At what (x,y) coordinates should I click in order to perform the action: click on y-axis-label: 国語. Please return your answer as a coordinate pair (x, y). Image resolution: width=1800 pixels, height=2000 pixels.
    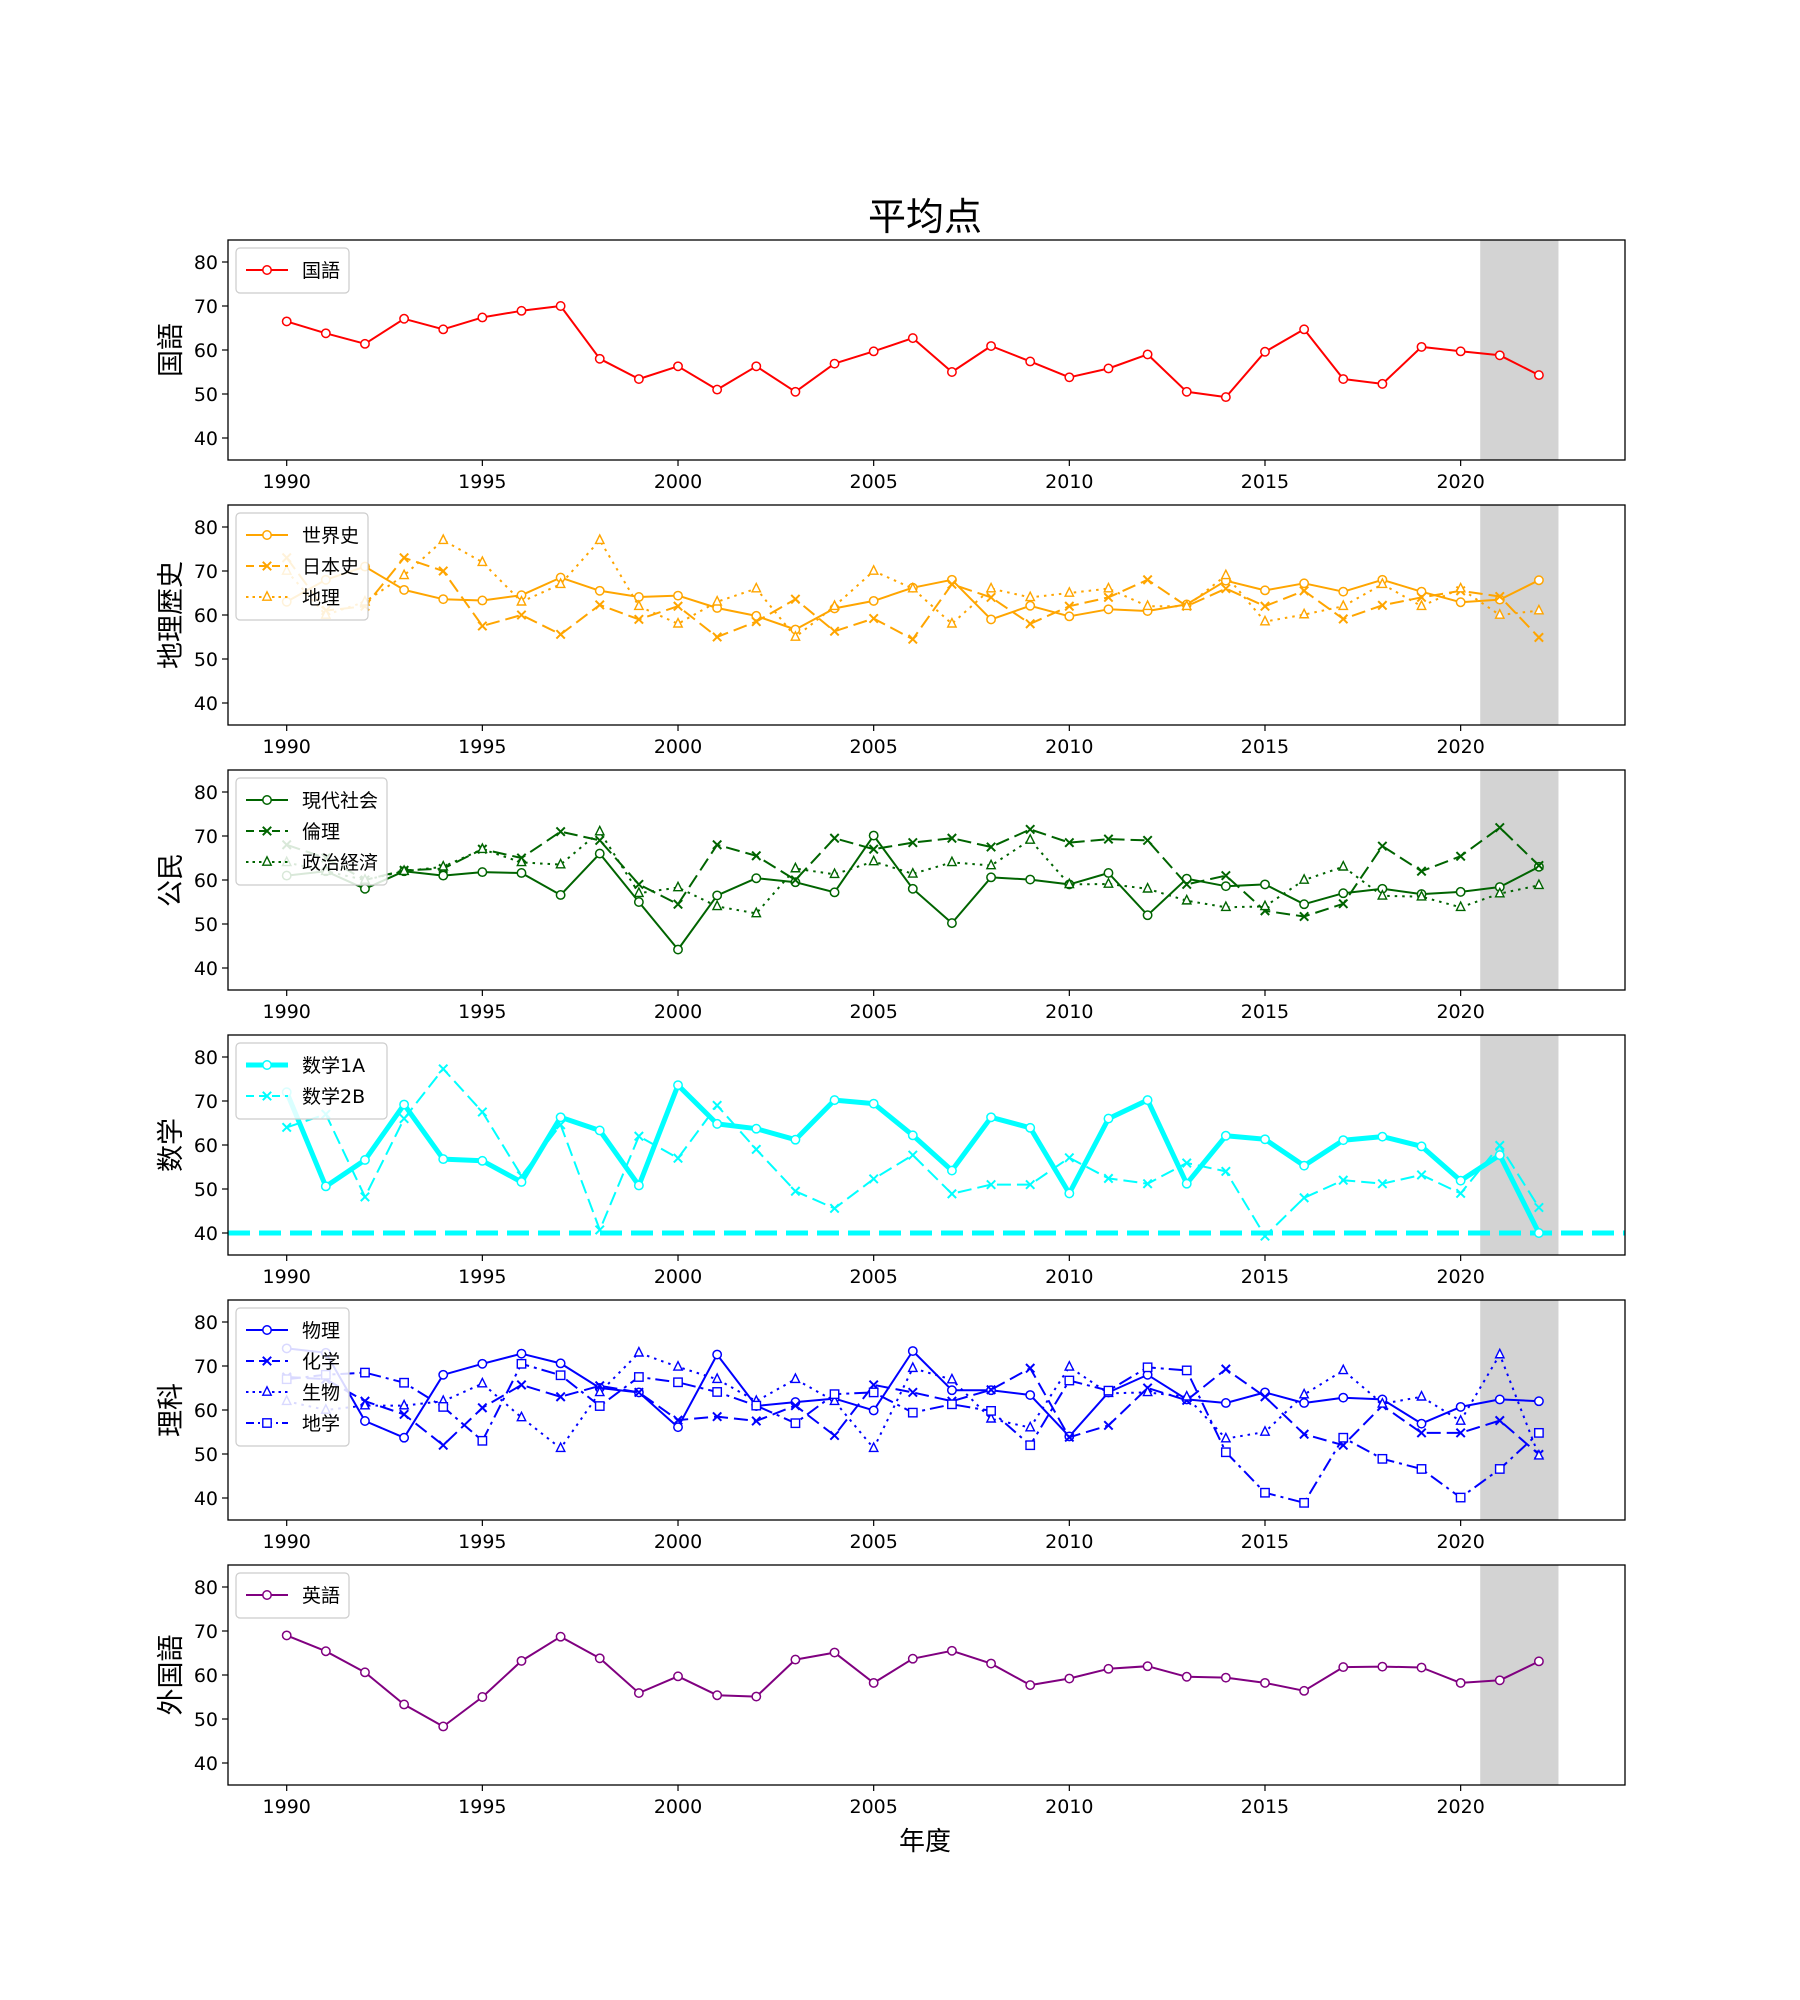
    Looking at the image, I should click on (171, 350).